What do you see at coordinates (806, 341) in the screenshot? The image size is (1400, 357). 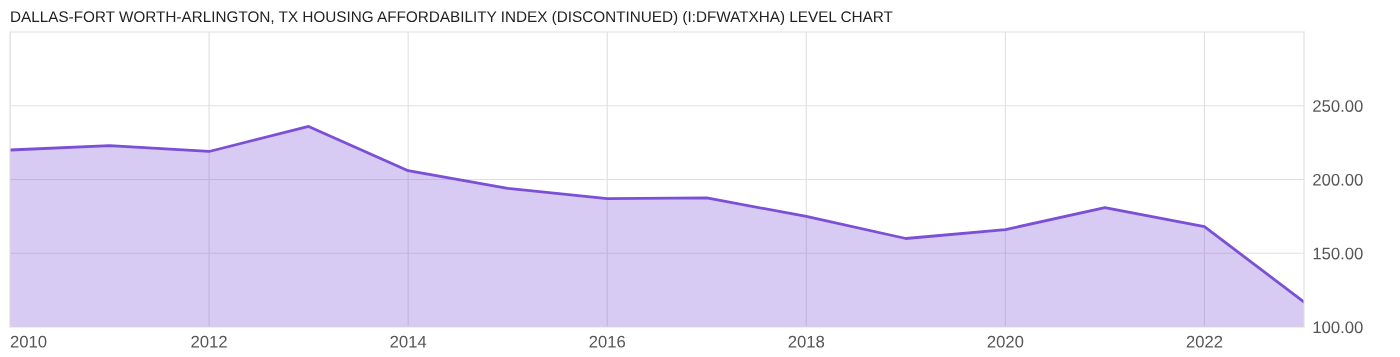 I see `x-tick-label: 2018` at bounding box center [806, 341].